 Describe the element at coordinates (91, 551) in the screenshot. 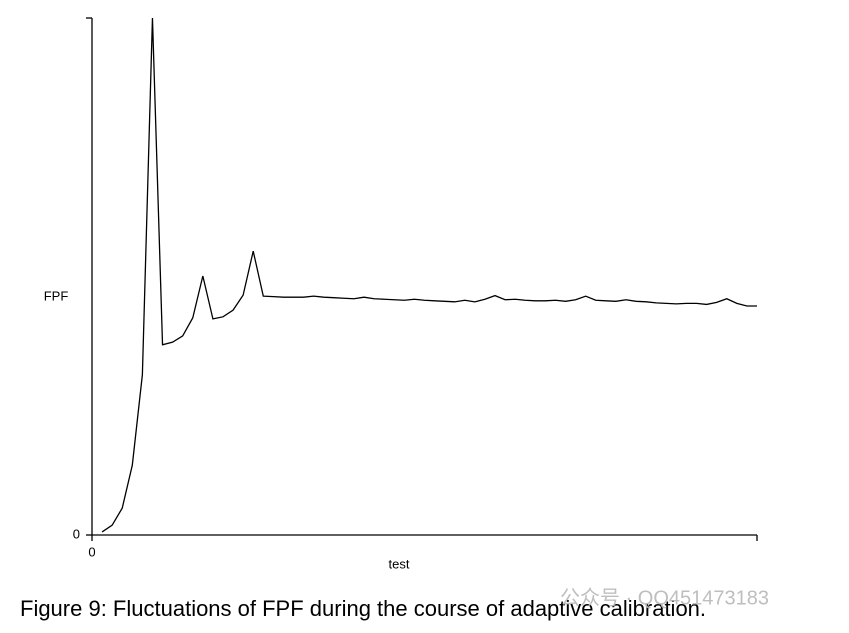

I see `x-tick-label: 0` at that location.